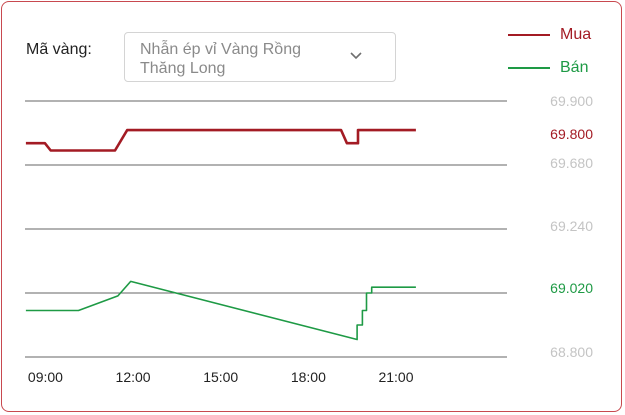 The image size is (625, 415). What do you see at coordinates (571, 163) in the screenshot?
I see `y-tick-label: 69.680` at bounding box center [571, 163].